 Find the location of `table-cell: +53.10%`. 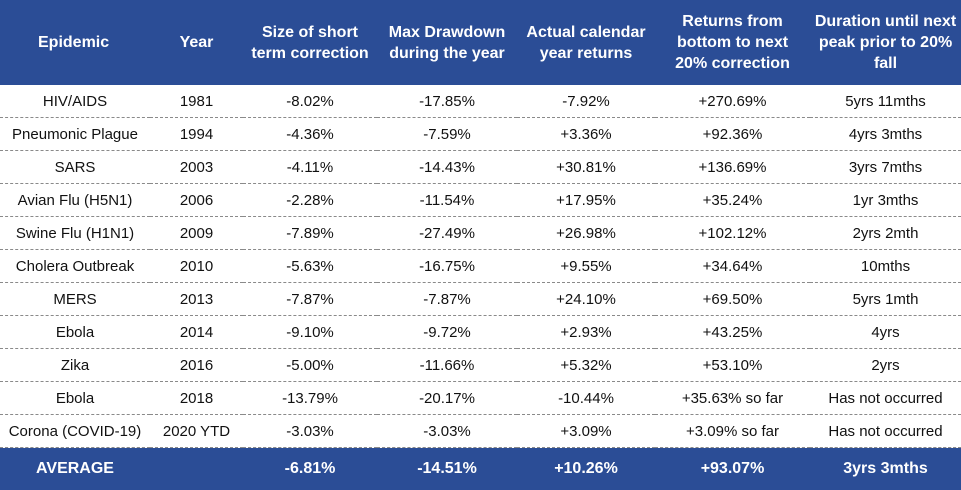

table-cell: +53.10% is located at coordinates (732, 365).